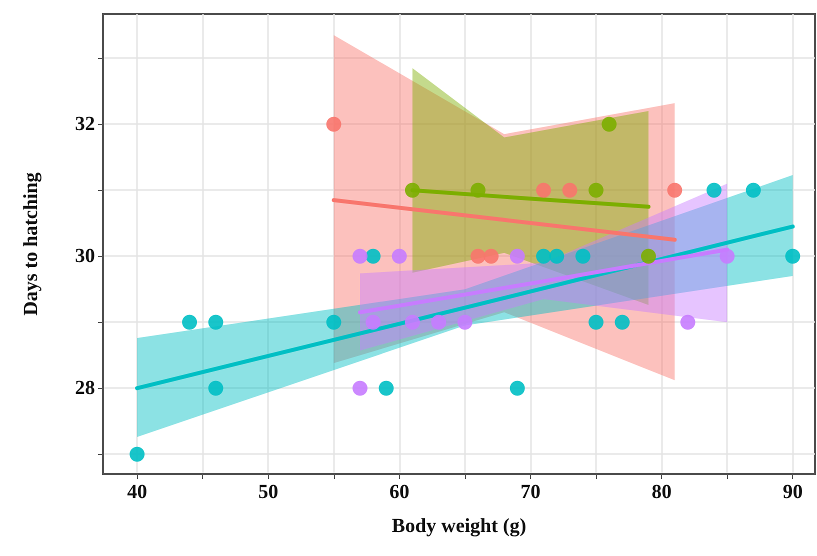 The width and height of the screenshot is (817, 556). Describe the element at coordinates (792, 492) in the screenshot. I see `x-tick-label: 90` at that location.